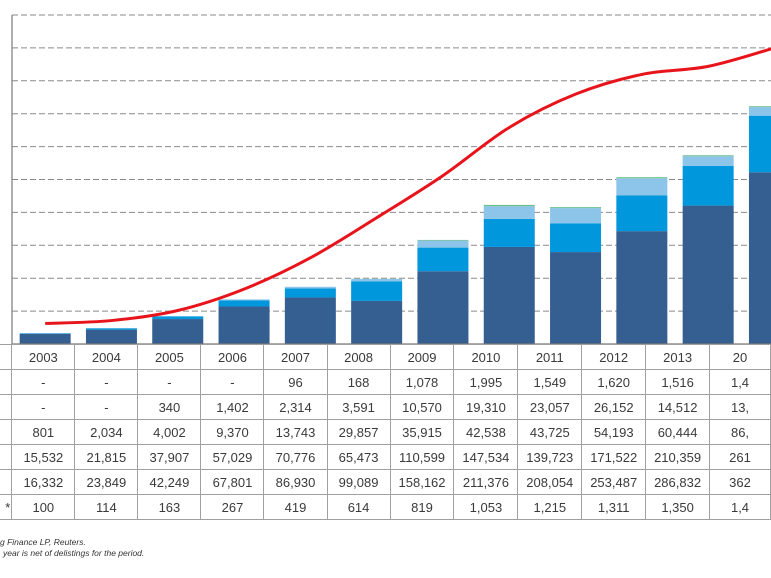  Describe the element at coordinates (232, 407) in the screenshot. I see `table-cell: 1,402` at that location.